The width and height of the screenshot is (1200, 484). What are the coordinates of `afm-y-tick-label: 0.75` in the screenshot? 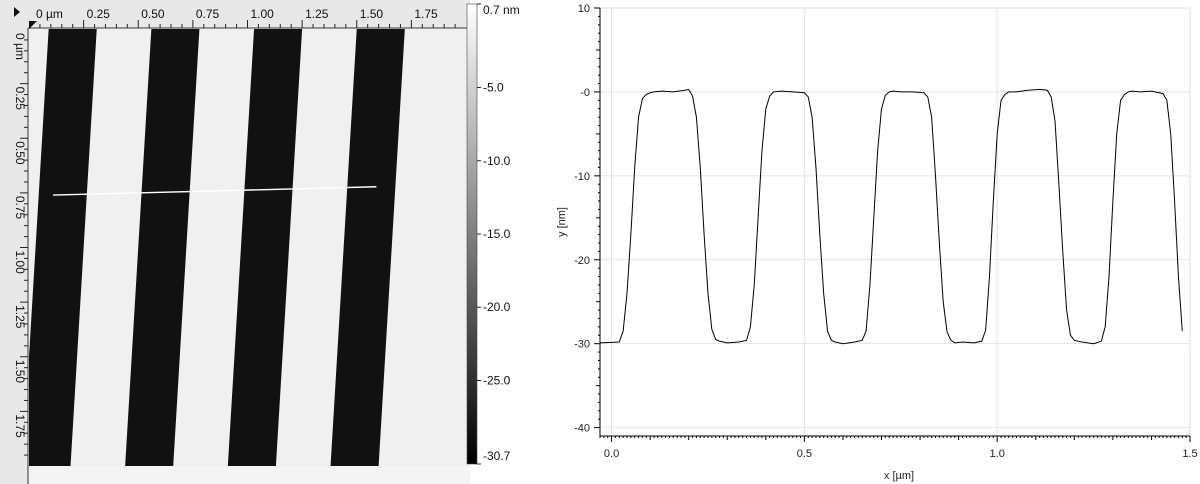 It's located at (20, 208).